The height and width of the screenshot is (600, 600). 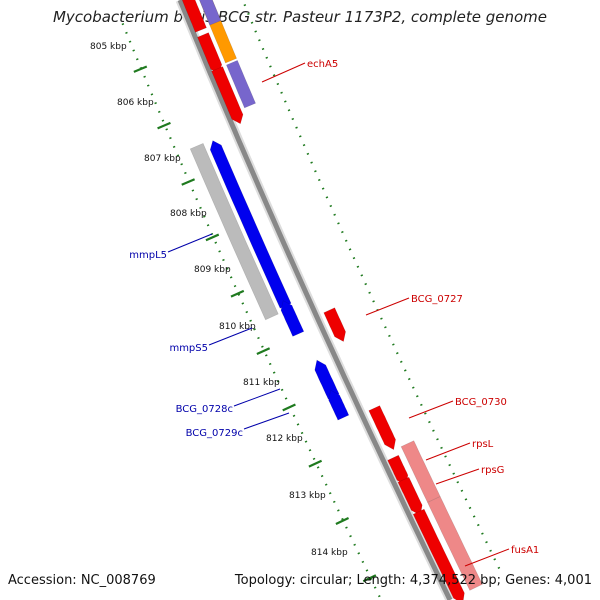 I want to click on gene-fusA1-shadow, so click(x=455, y=543).